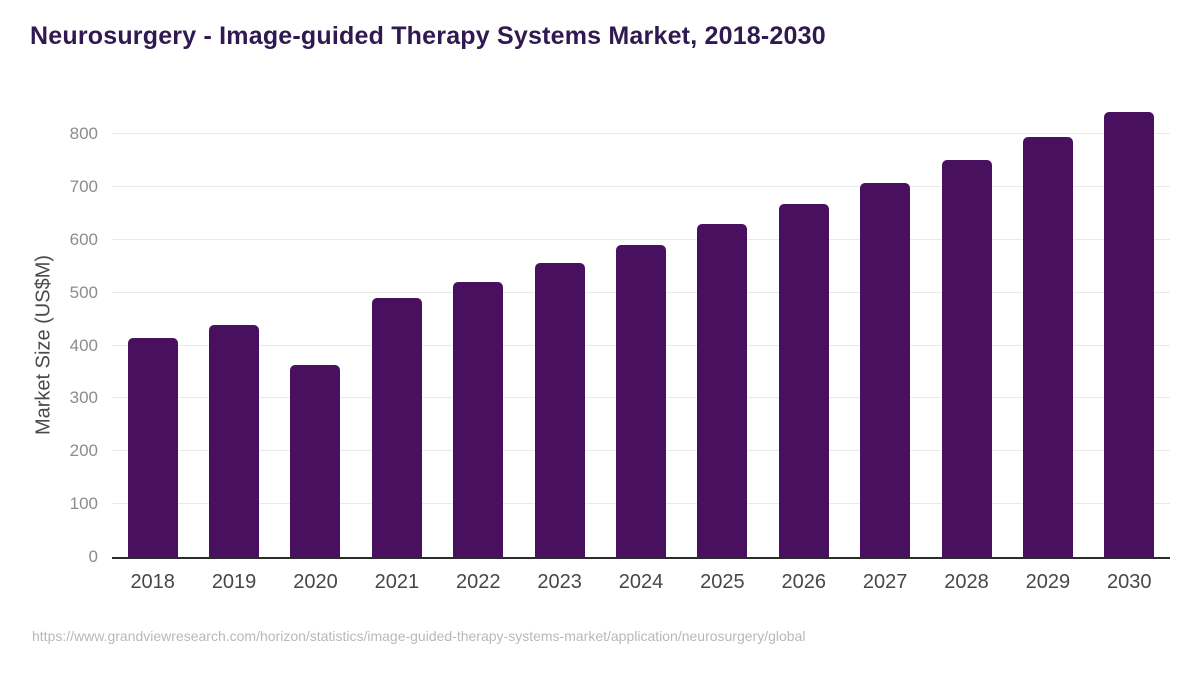 This screenshot has height=675, width=1200. I want to click on bar-2026, so click(803, 380).